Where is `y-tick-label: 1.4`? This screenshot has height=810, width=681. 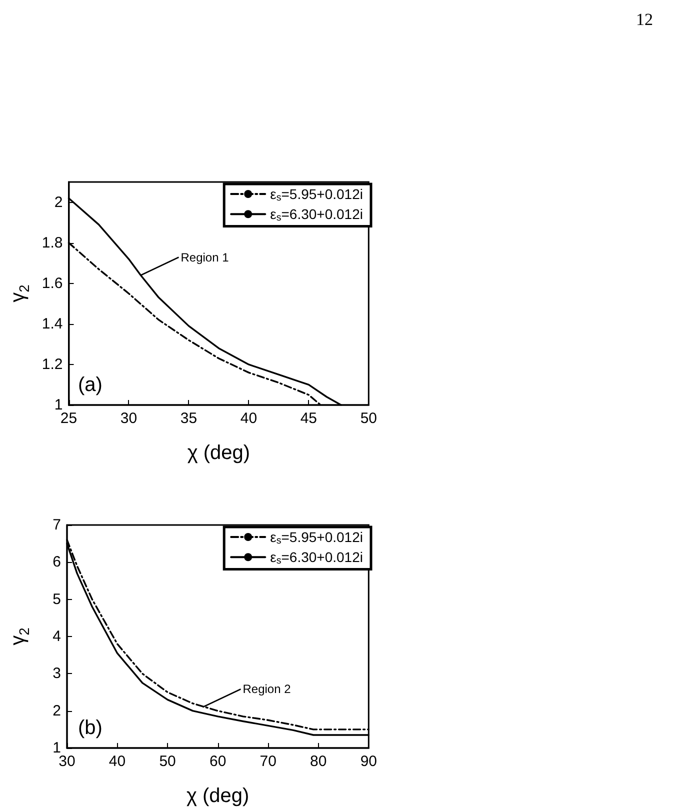
y-tick-label: 1.4 is located at coordinates (52, 323).